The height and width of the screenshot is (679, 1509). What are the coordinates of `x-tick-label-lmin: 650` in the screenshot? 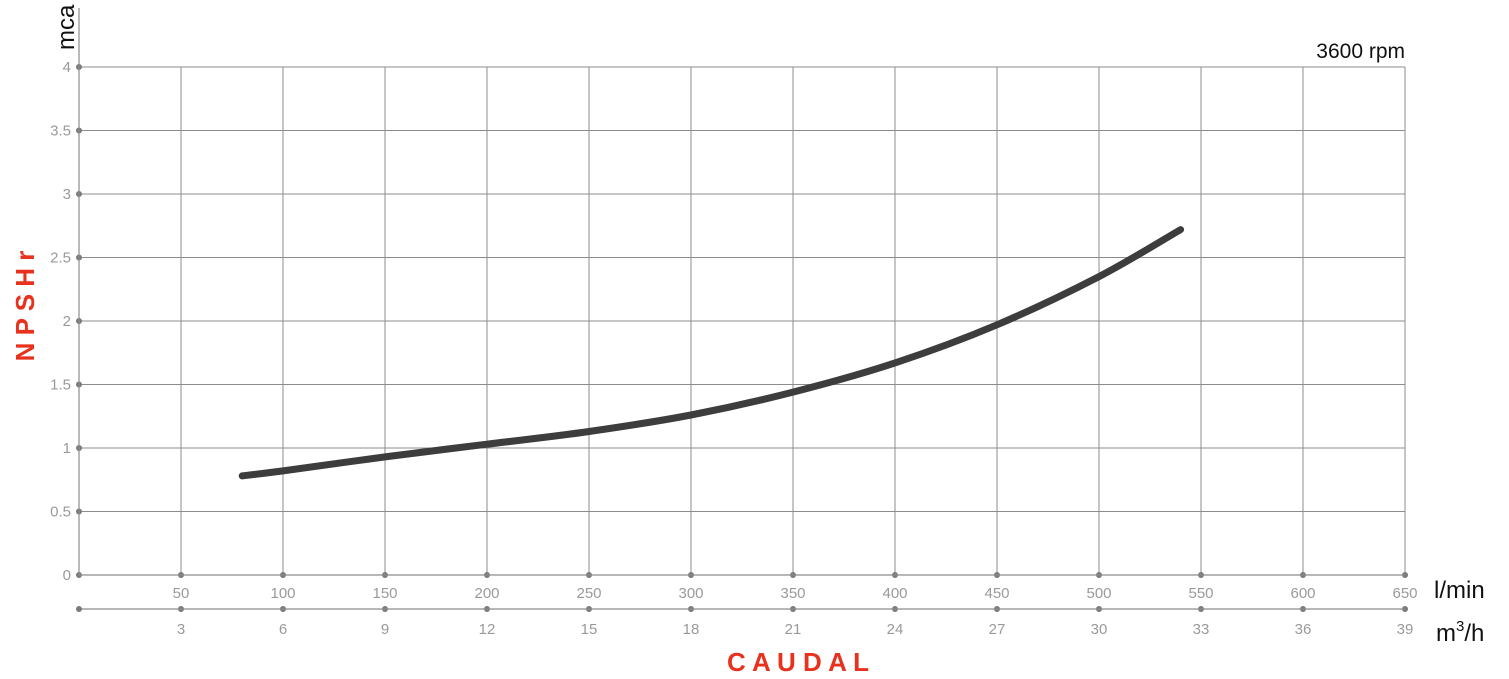 It's located at (1404, 593).